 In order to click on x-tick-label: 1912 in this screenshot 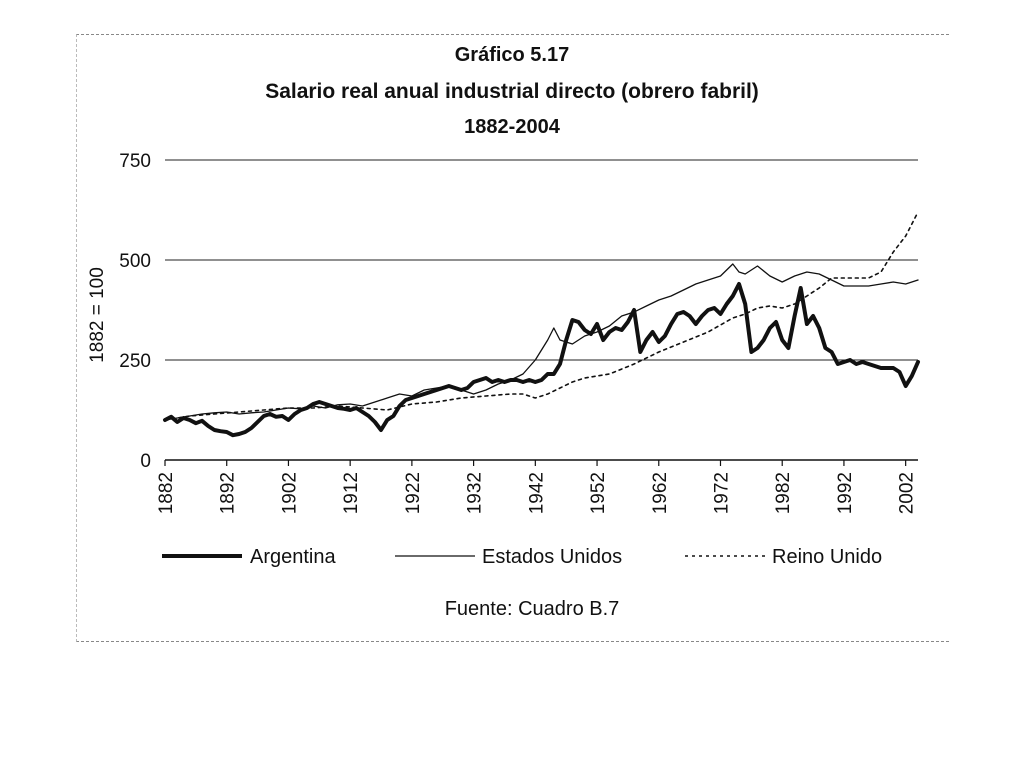, I will do `click(351, 493)`.